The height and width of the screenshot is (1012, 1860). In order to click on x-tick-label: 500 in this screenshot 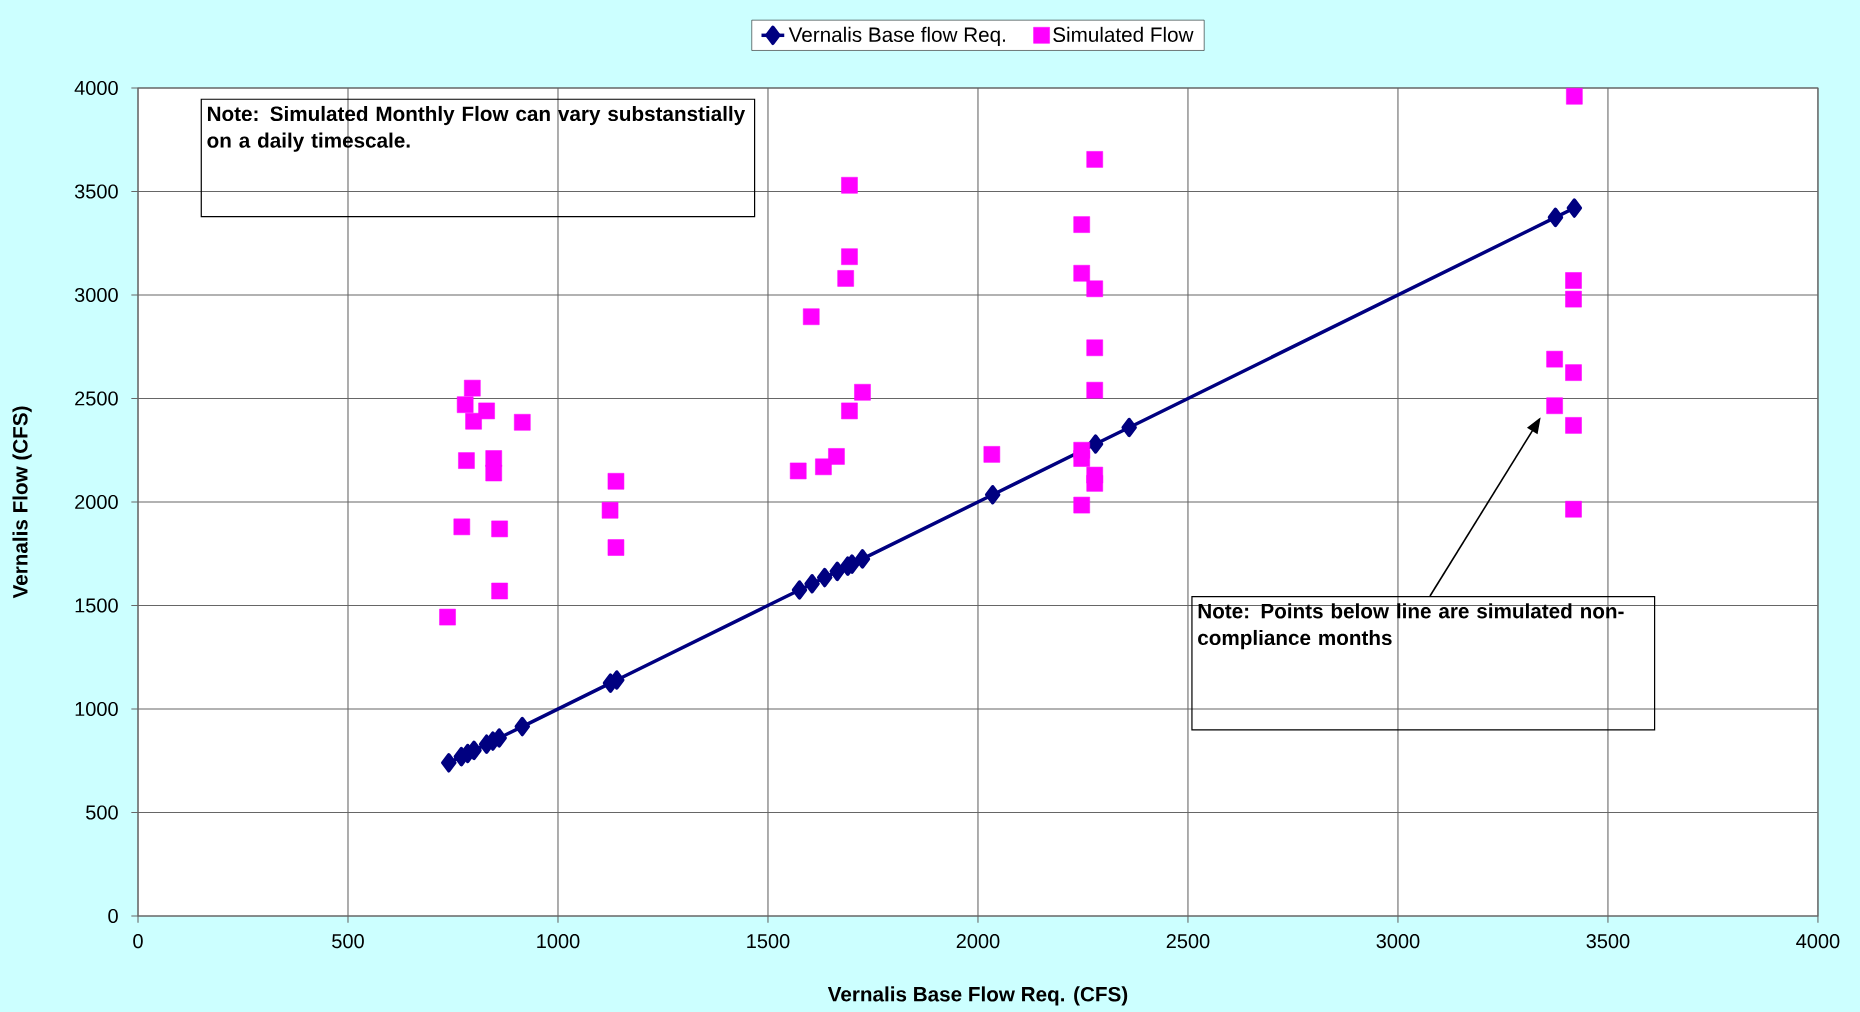, I will do `click(348, 941)`.